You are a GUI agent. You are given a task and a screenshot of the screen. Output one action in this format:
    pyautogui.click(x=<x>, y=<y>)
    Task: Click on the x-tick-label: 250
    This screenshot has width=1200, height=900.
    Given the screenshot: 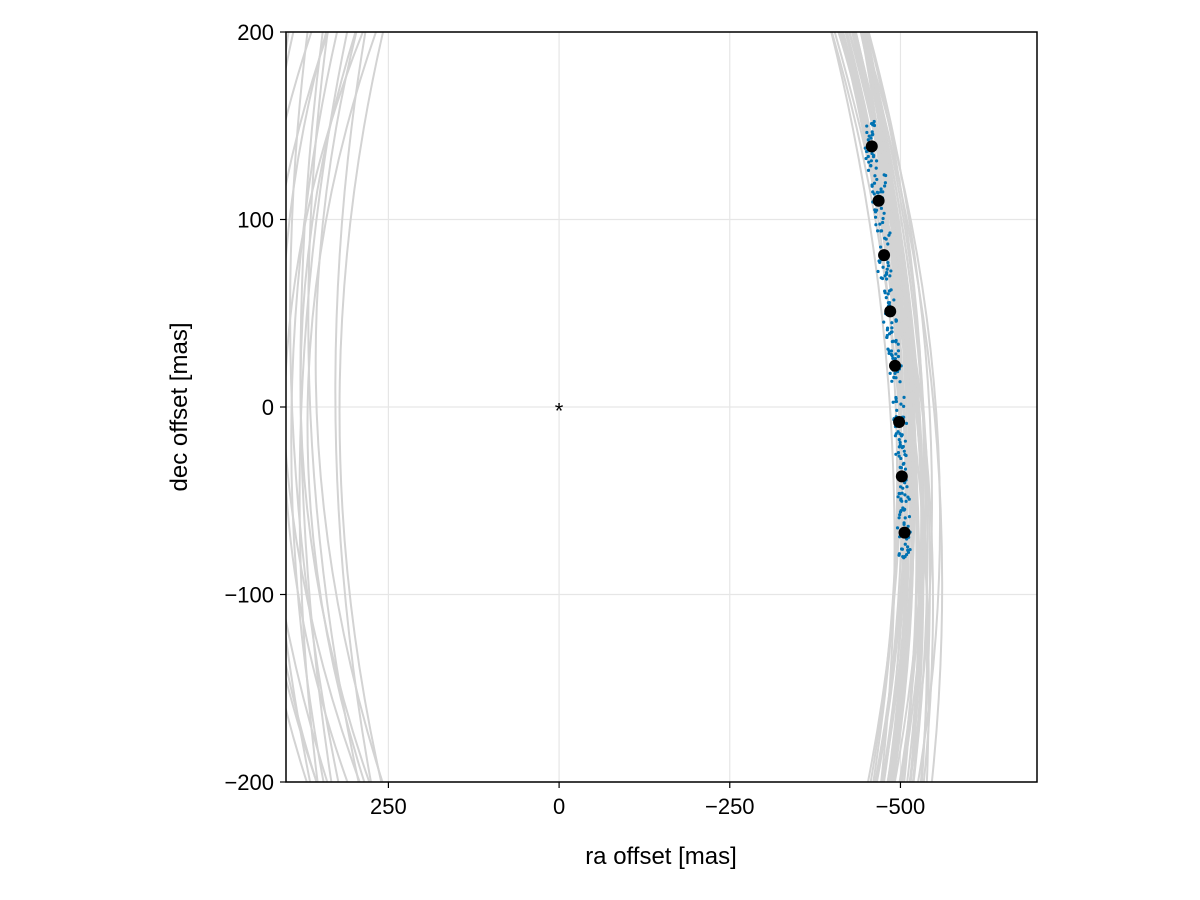 What is the action you would take?
    pyautogui.click(x=388, y=806)
    